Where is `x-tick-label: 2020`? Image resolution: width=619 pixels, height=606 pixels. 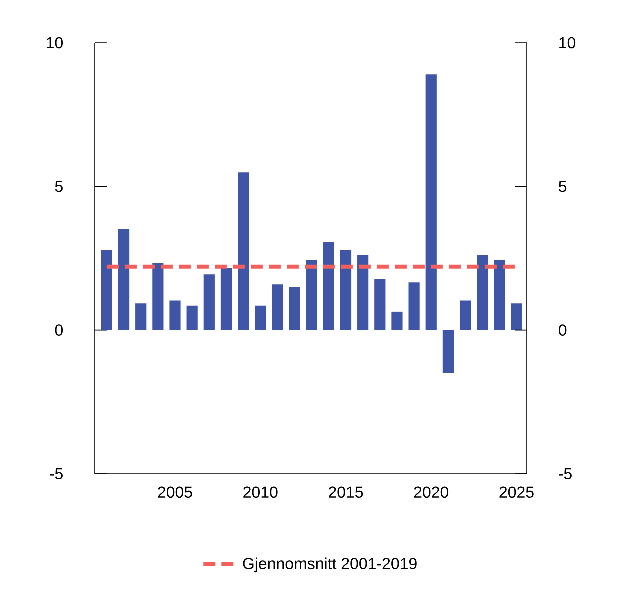 x-tick-label: 2020 is located at coordinates (431, 492).